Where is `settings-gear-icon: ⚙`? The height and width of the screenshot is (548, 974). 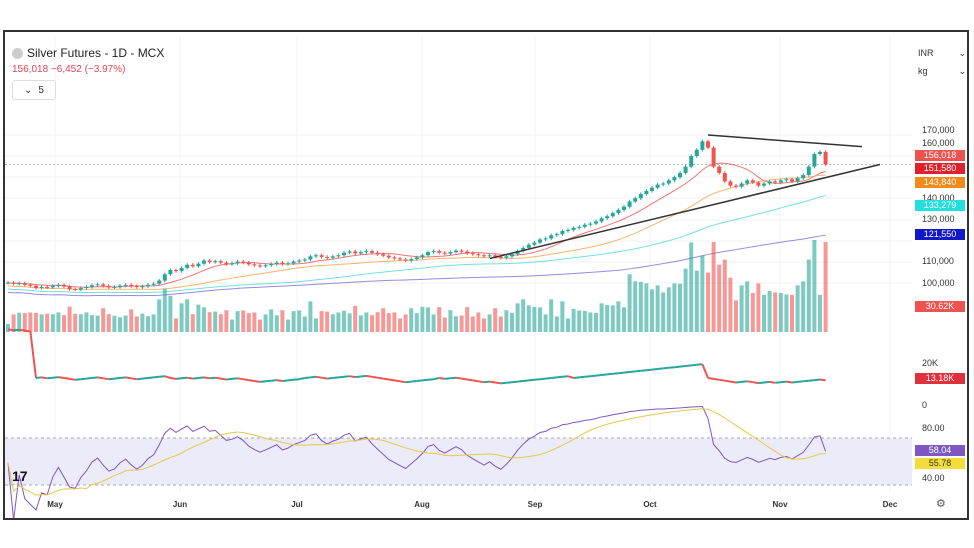
settings-gear-icon: ⚙ is located at coordinates (941, 504).